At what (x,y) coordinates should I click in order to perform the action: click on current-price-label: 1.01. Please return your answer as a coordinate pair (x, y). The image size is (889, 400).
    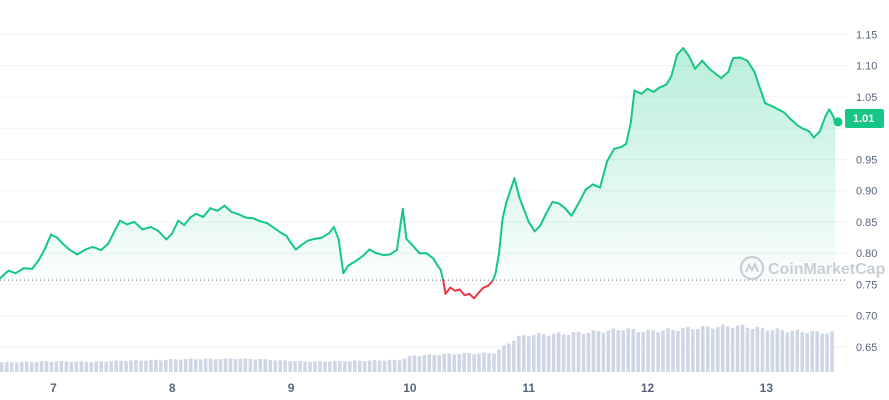
    Looking at the image, I should click on (863, 119).